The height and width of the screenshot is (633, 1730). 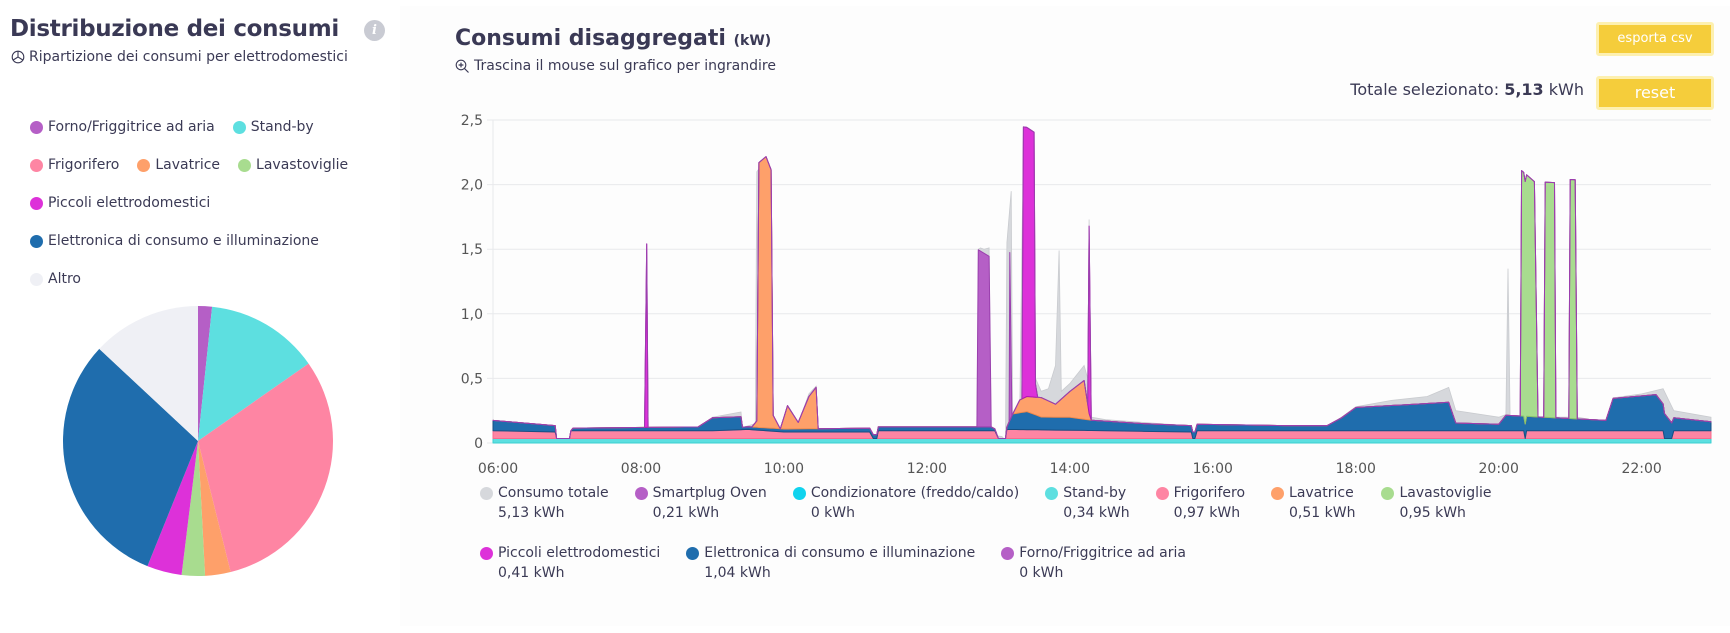 I want to click on chart-legend-item-header: Lavatrice, so click(x=1313, y=493).